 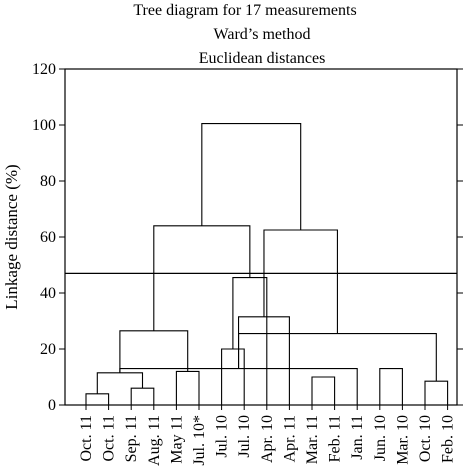 What do you see at coordinates (11, 236) in the screenshot?
I see `y-axis-label: Linkage distance (%)` at bounding box center [11, 236].